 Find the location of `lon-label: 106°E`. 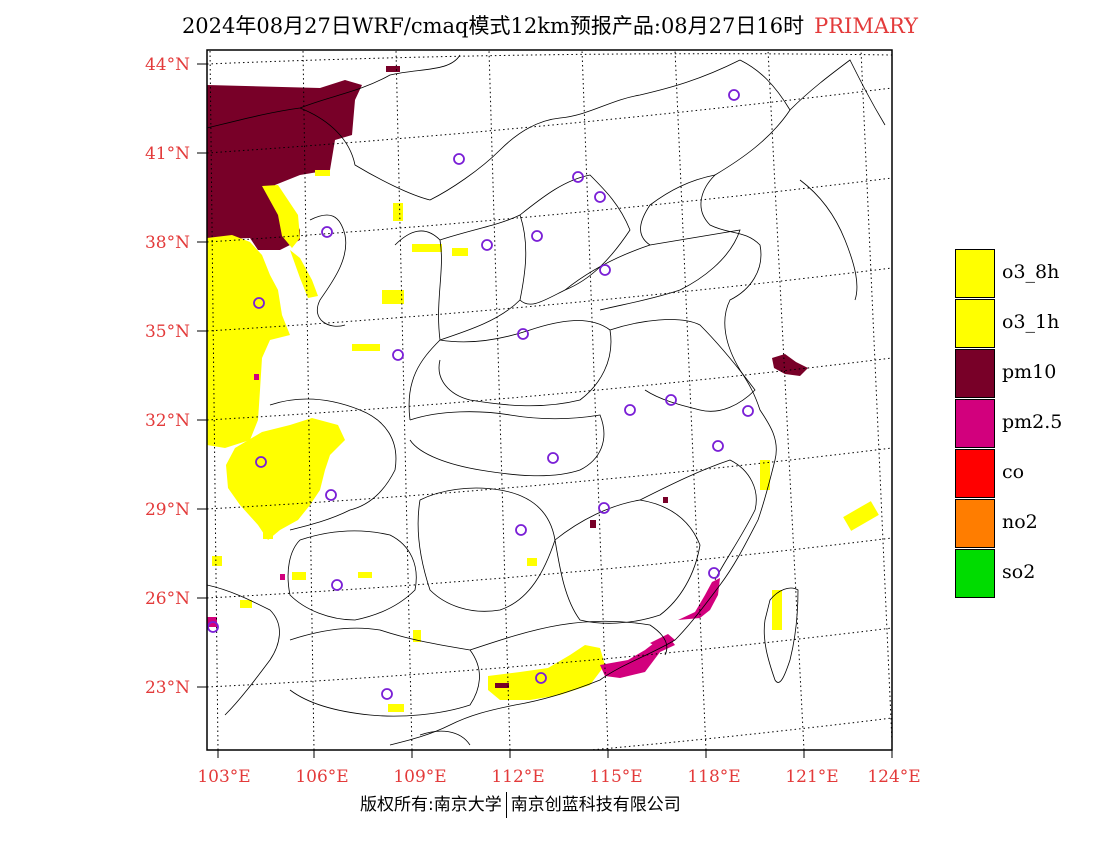

lon-label: 106°E is located at coordinates (321, 777).